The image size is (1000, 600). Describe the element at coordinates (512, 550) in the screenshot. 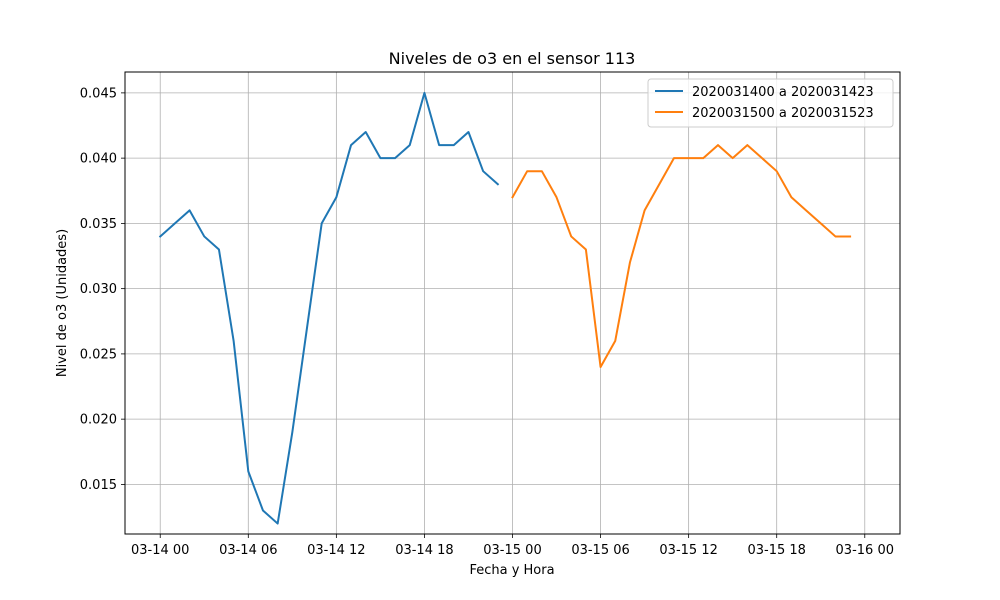

I see `x-tick-label: 03-15 00` at that location.